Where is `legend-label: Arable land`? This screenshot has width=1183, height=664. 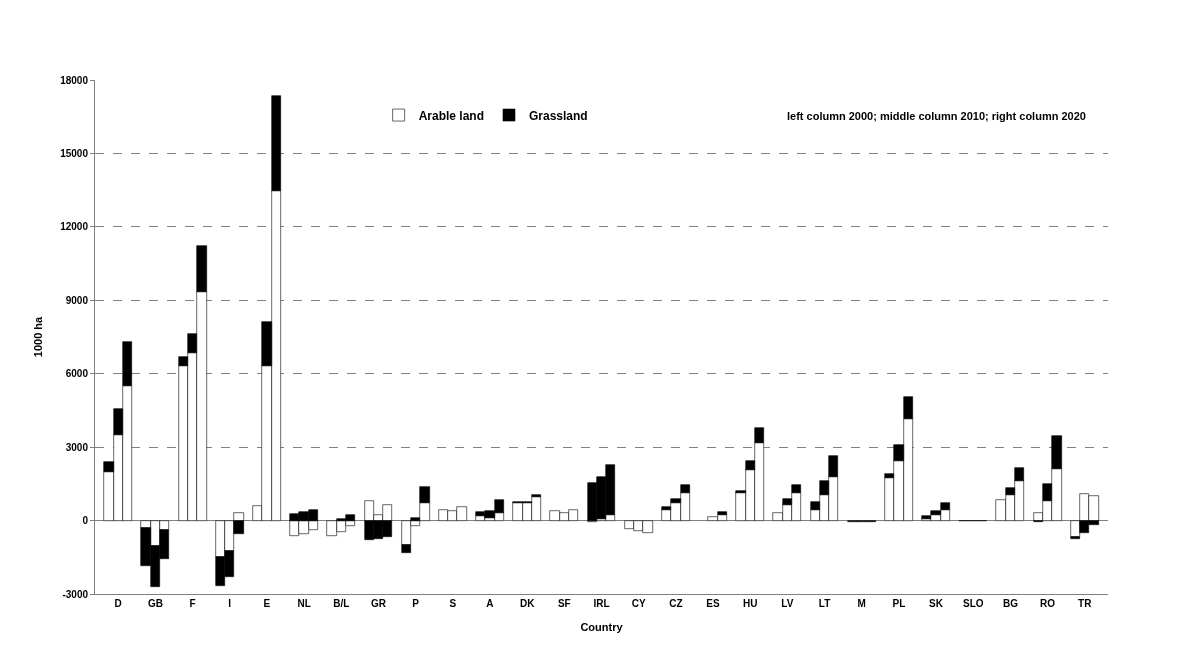
legend-label: Arable land is located at coordinates (451, 115).